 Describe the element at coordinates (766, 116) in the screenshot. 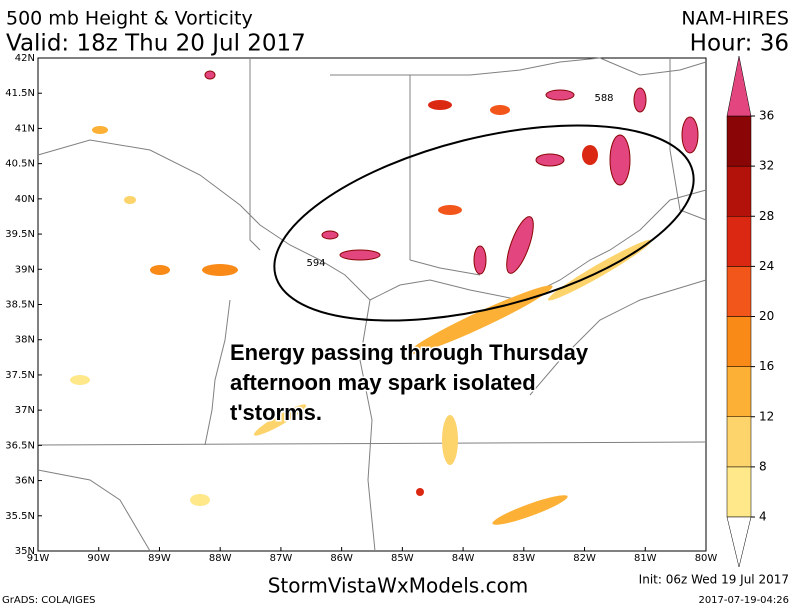

I see `colorbar-label: 36` at that location.